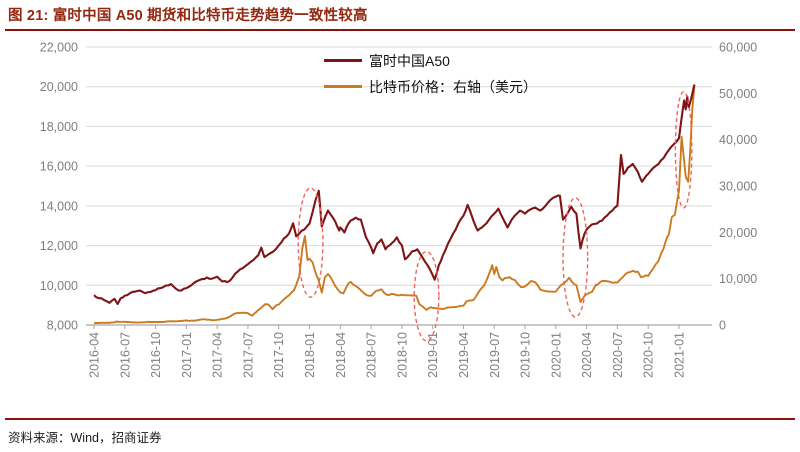  I want to click on svg-text: 40,000, so click(738, 140).